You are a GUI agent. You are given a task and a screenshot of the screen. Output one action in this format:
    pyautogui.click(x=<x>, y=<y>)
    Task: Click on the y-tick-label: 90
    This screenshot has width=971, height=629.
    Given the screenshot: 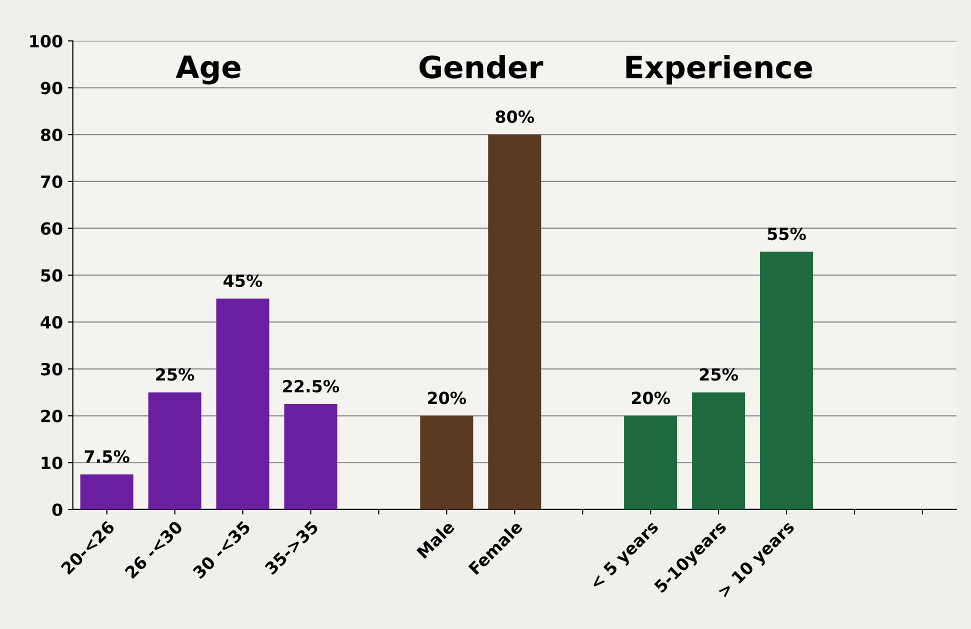 What is the action you would take?
    pyautogui.click(x=51, y=88)
    